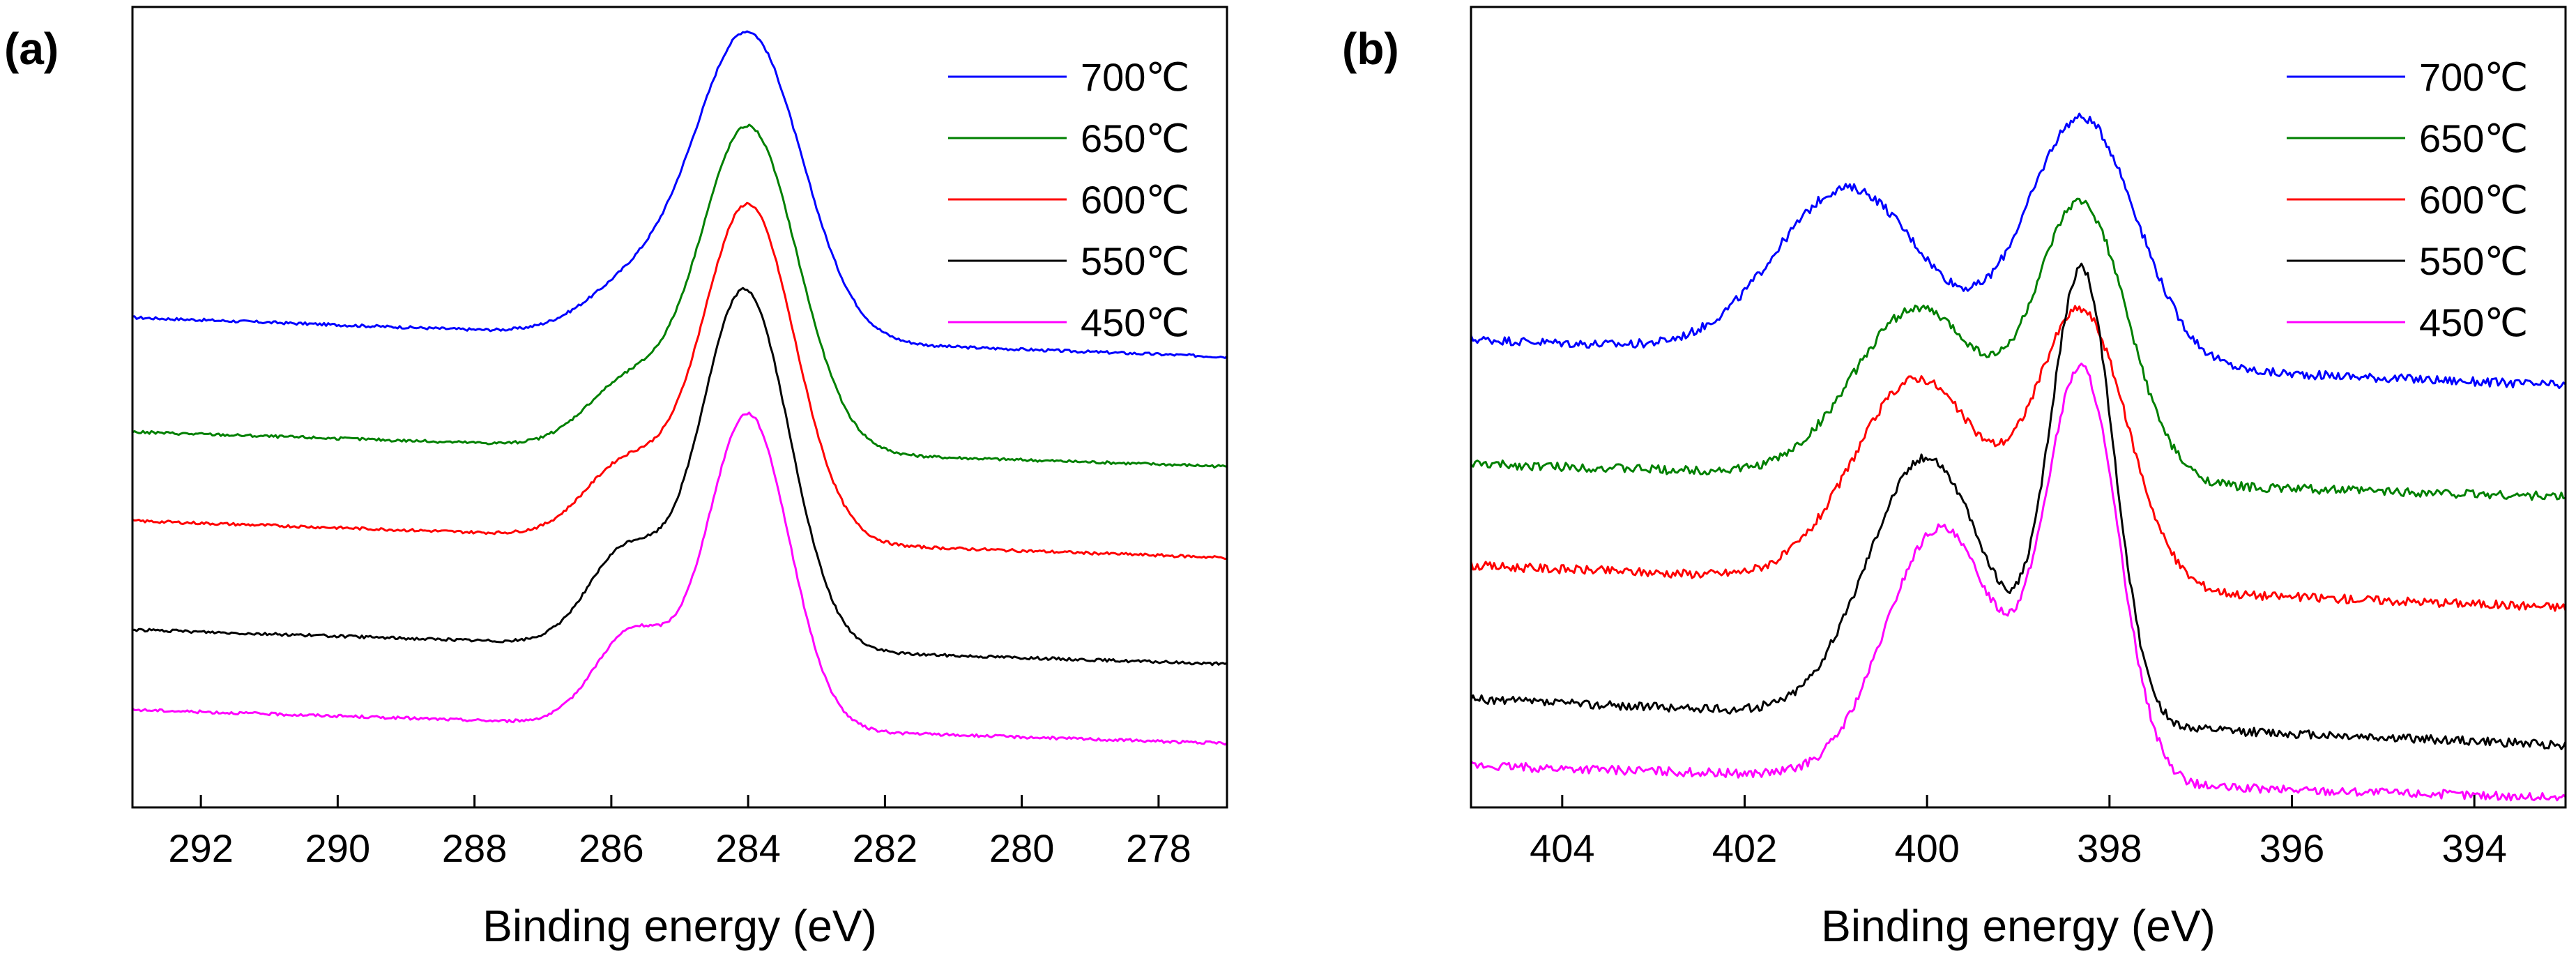 Image resolution: width=2576 pixels, height=958 pixels. Describe the element at coordinates (2474, 848) in the screenshot. I see `x-tick-label-b-5: 394` at that location.